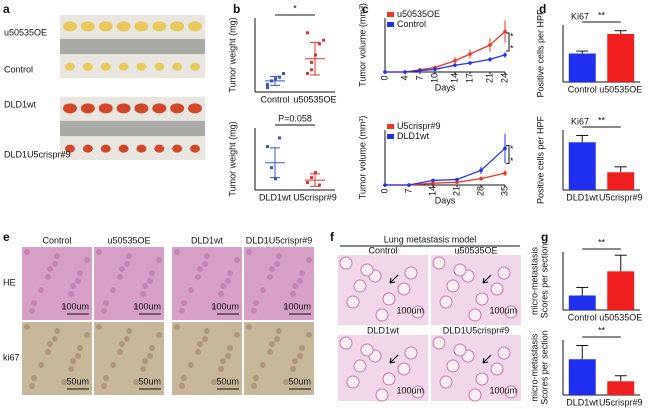  Describe the element at coordinates (384, 77) in the screenshot. I see `x-tick-label: 0` at that location.